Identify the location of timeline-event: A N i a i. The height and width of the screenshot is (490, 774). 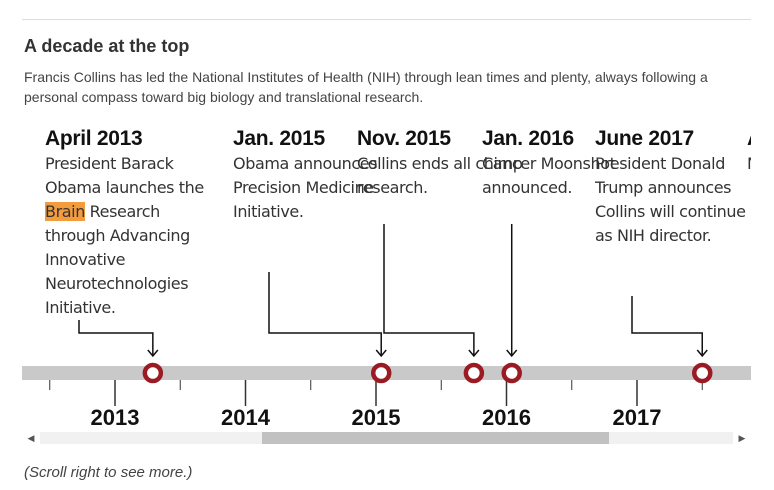
(749, 151).